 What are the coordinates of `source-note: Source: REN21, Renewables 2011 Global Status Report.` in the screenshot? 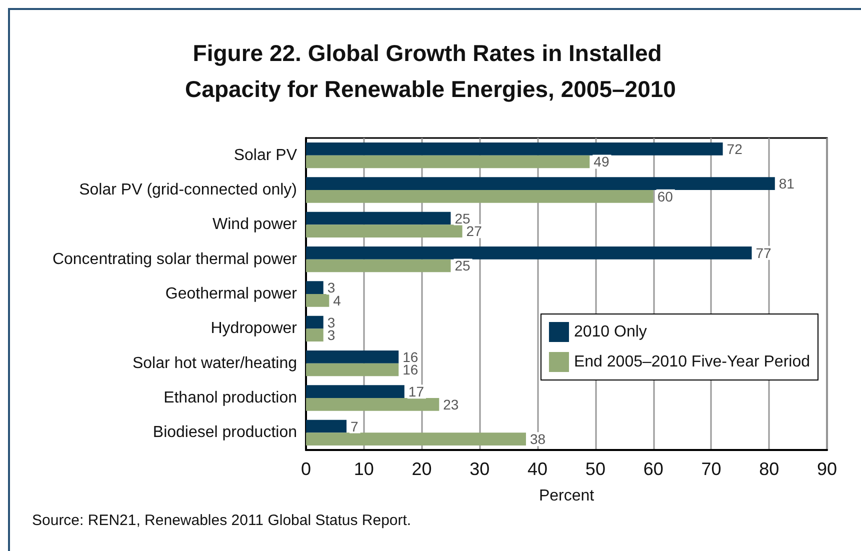 It's located at (222, 520).